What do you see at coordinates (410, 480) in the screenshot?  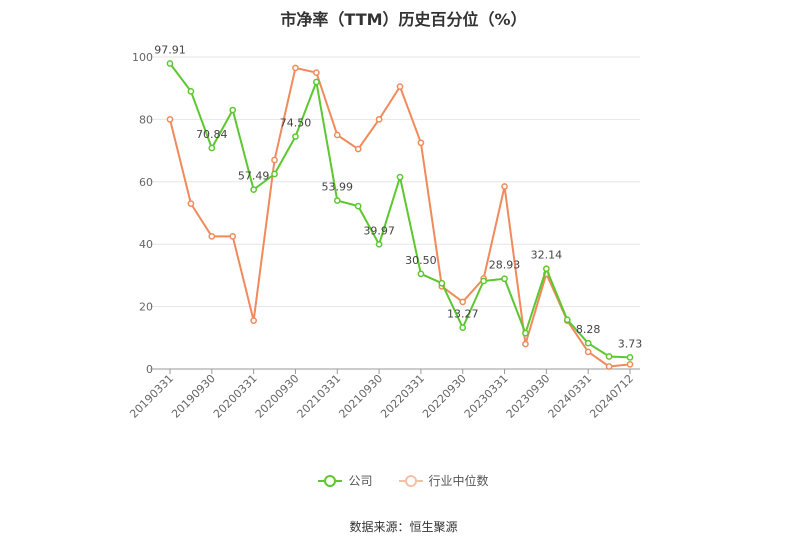 I see `industry-legend-swatch` at bounding box center [410, 480].